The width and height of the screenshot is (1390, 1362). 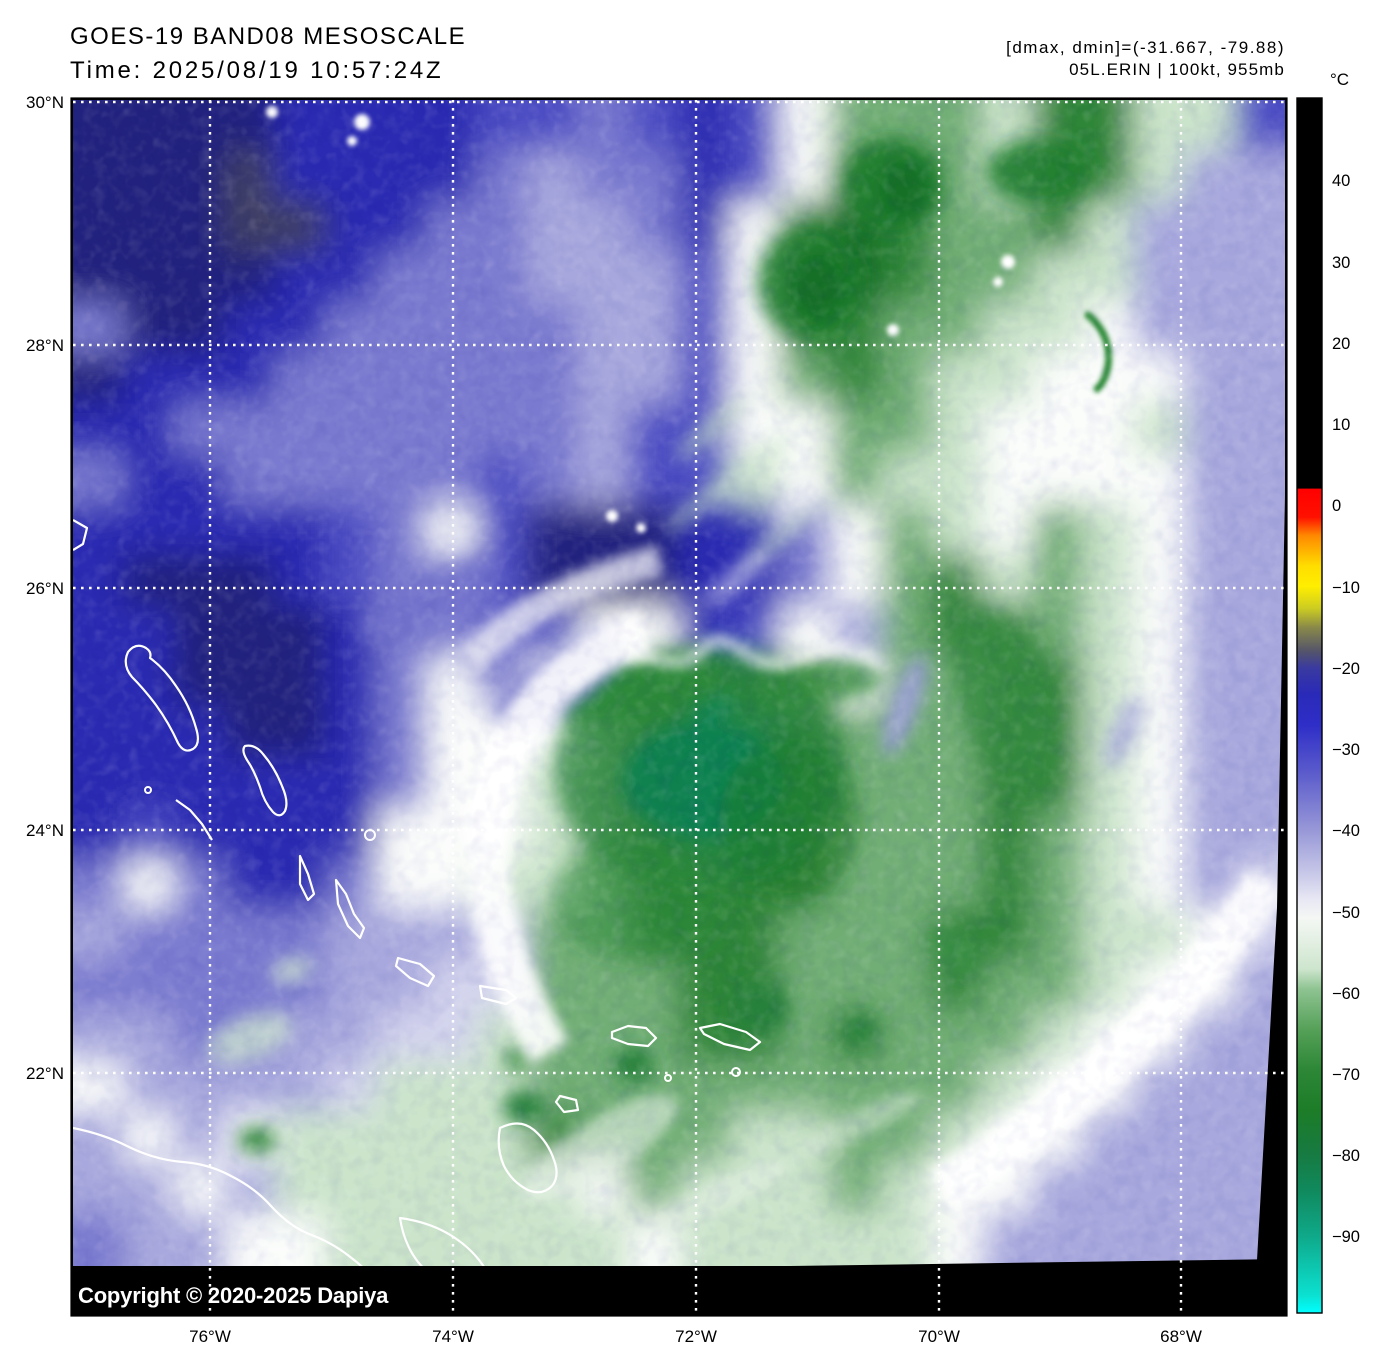 What do you see at coordinates (939, 1336) in the screenshot?
I see `svg-text: 70°W` at bounding box center [939, 1336].